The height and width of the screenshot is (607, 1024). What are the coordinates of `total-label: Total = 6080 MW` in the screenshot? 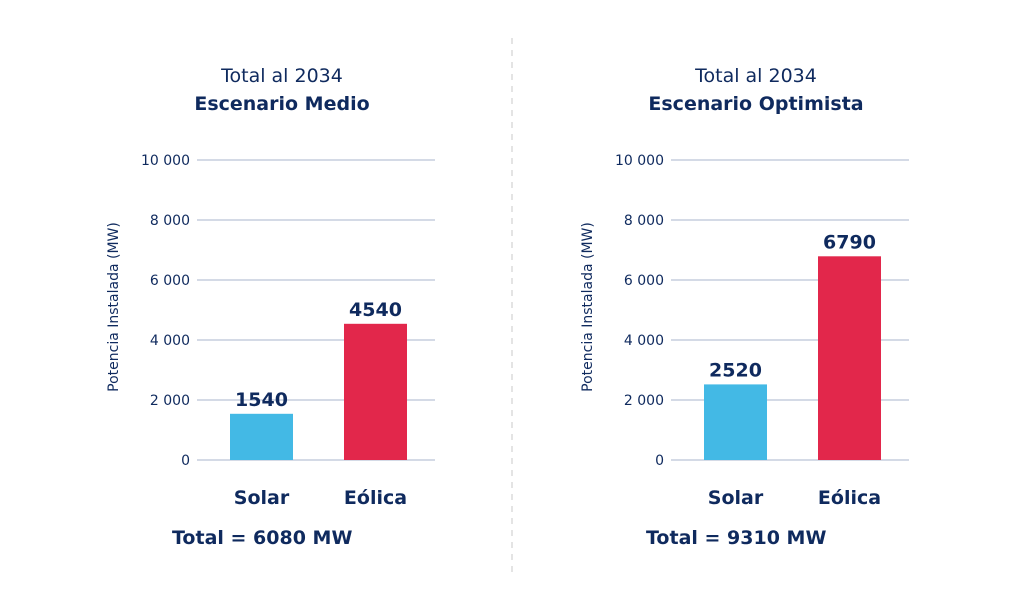 It's located at (262, 538).